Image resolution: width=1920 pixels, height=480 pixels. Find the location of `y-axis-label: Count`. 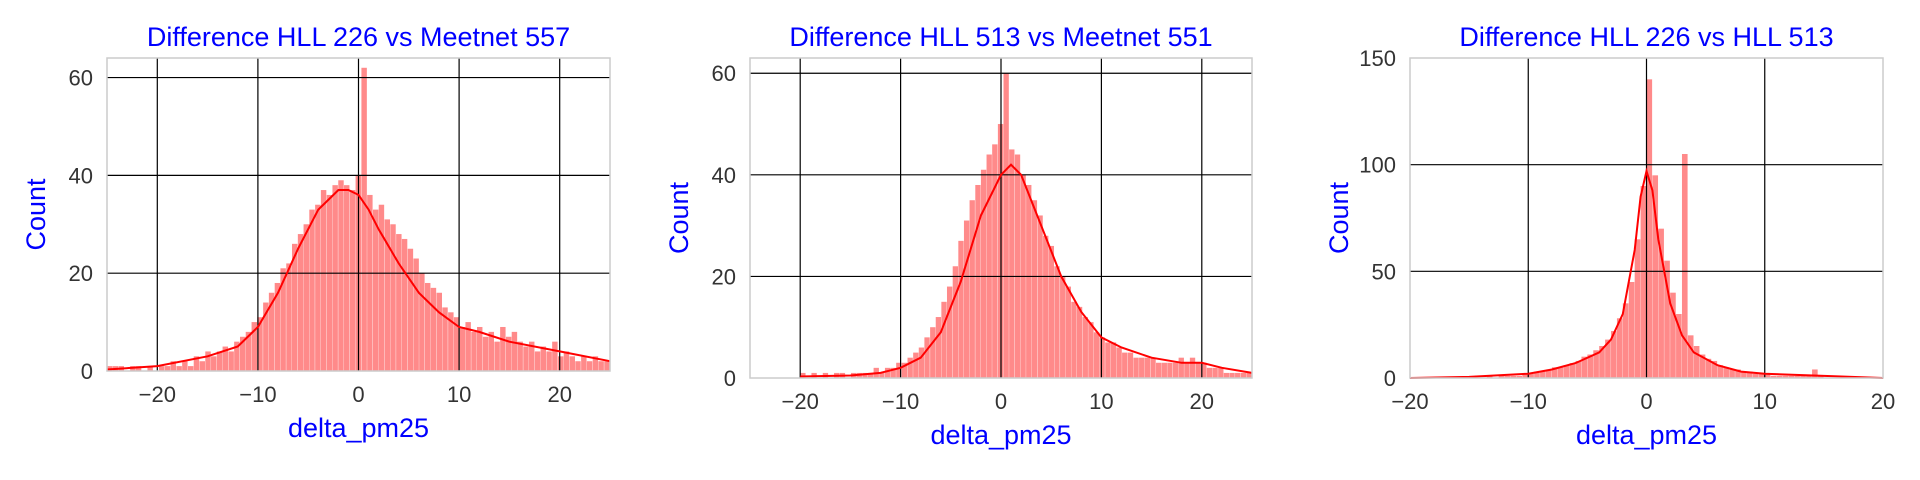

y-axis-label: Count is located at coordinates (1339, 217).